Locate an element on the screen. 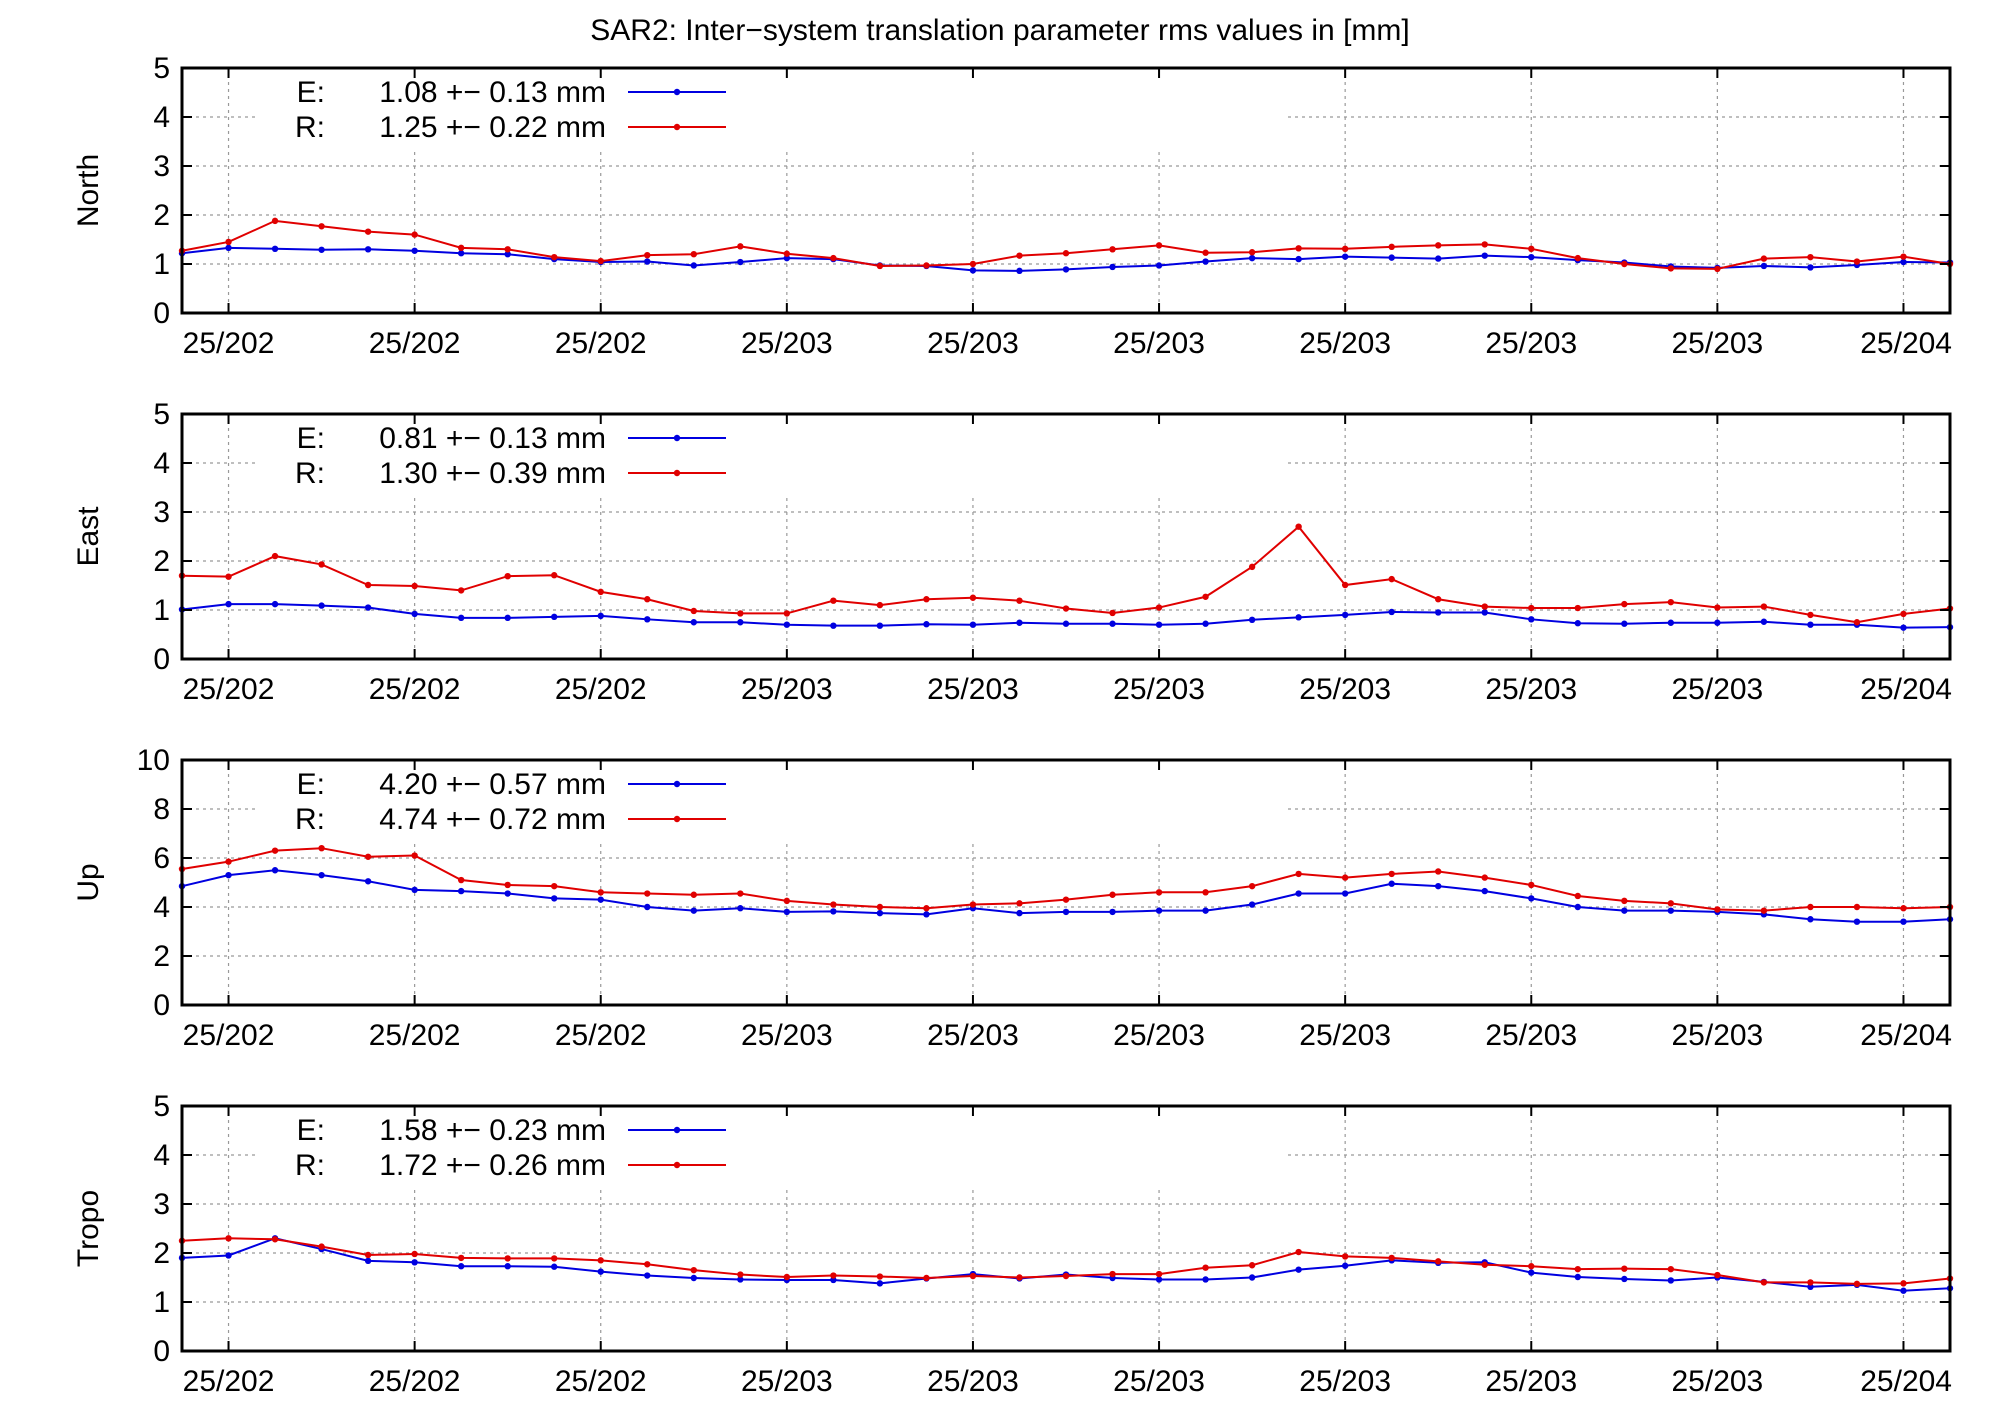 The height and width of the screenshot is (1405, 2000). legend-key: R: is located at coordinates (310, 473).